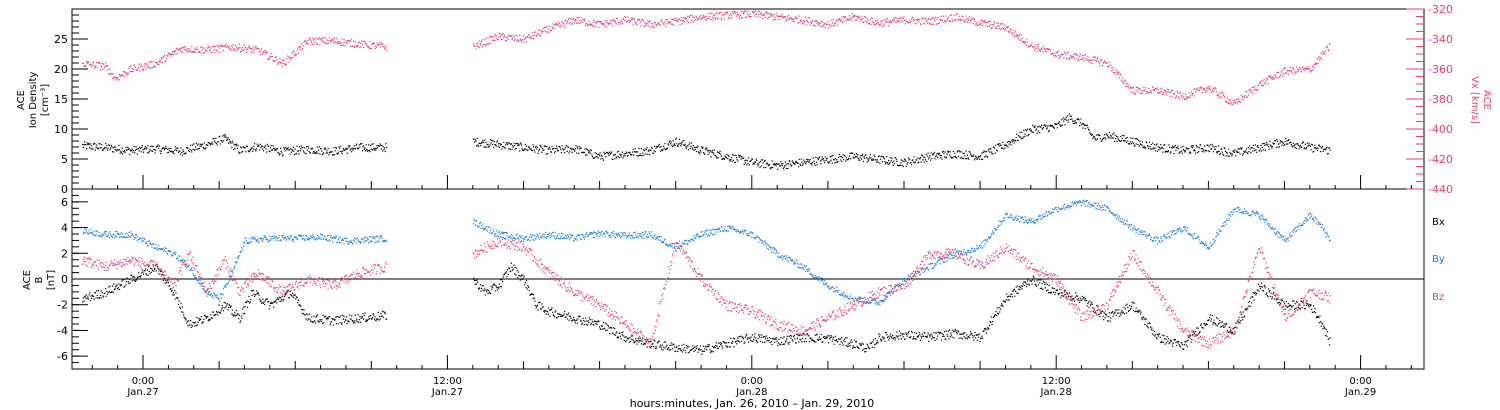 Image resolution: width=1500 pixels, height=410 pixels. What do you see at coordinates (1438, 222) in the screenshot?
I see `legend-bx: Bx` at bounding box center [1438, 222].